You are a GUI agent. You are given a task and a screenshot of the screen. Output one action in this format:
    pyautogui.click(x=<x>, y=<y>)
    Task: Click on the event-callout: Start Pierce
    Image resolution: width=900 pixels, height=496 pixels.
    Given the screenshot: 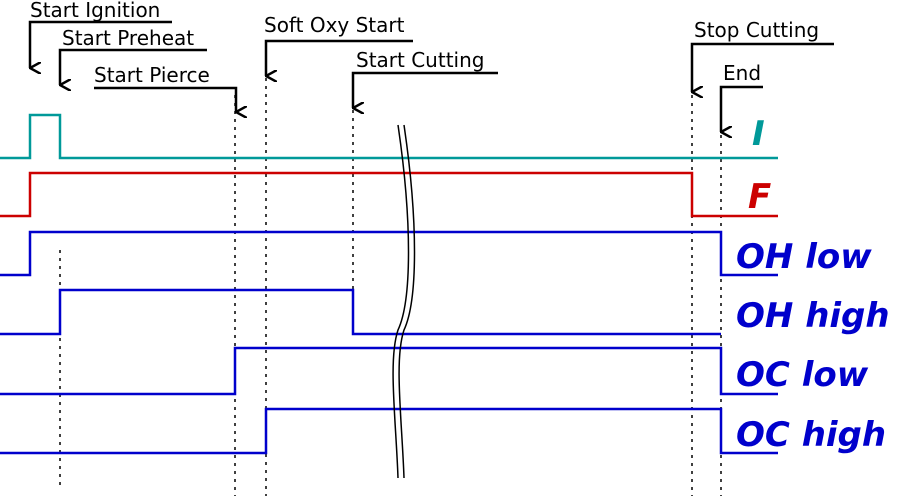 What is the action you would take?
    pyautogui.click(x=165, y=87)
    